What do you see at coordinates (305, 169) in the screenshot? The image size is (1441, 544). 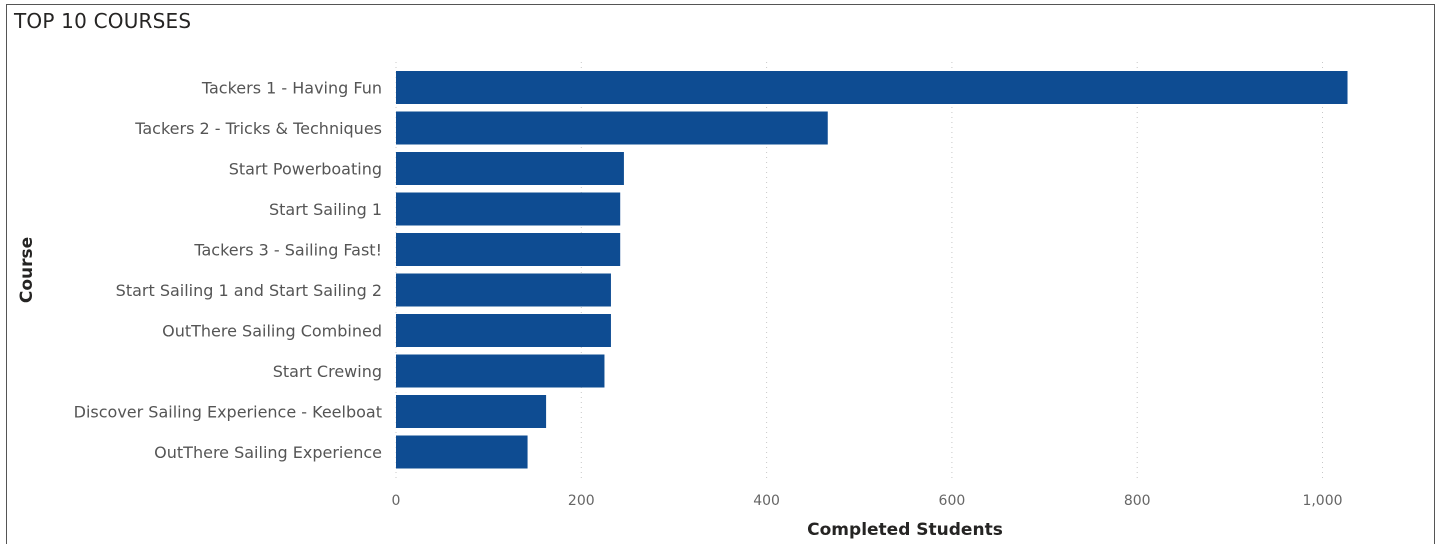 I see `category-label: Start Powerboating` at bounding box center [305, 169].